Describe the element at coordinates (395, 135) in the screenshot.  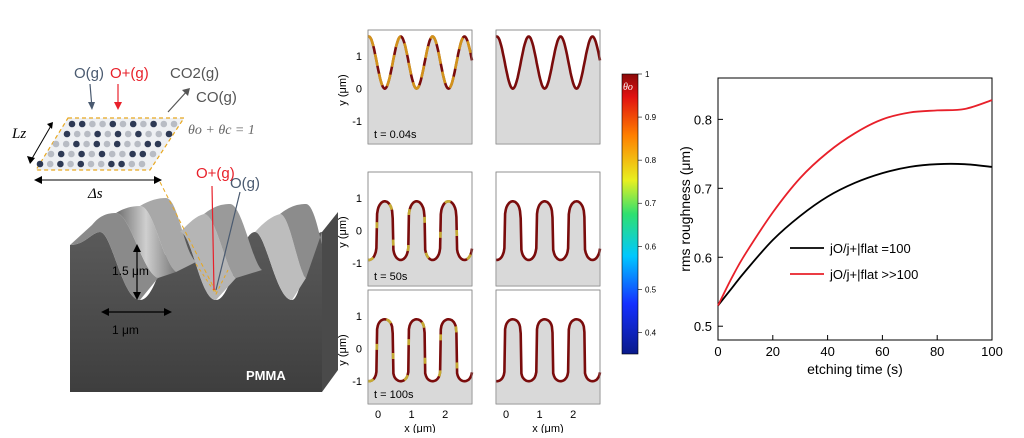
I see `time-label: t = 0.04s` at that location.